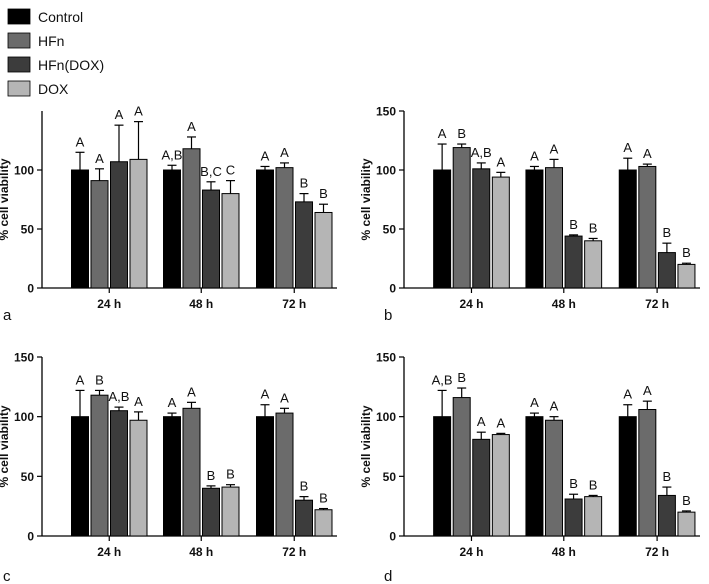  I want to click on legend-label-2: HFn(DOX), so click(71, 65).